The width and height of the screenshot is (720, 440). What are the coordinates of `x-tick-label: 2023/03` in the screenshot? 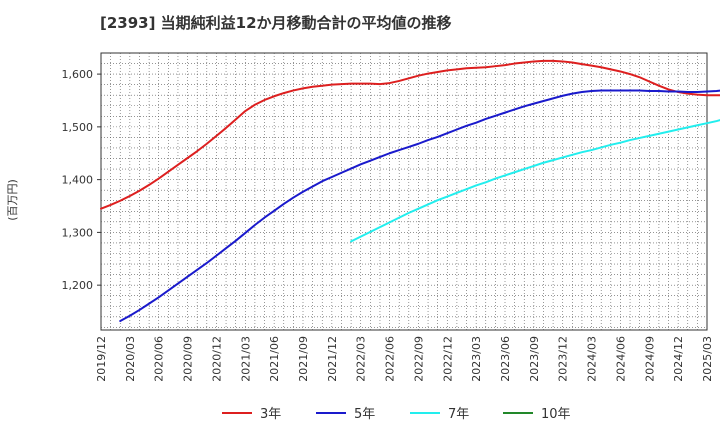 It's located at (476, 359).